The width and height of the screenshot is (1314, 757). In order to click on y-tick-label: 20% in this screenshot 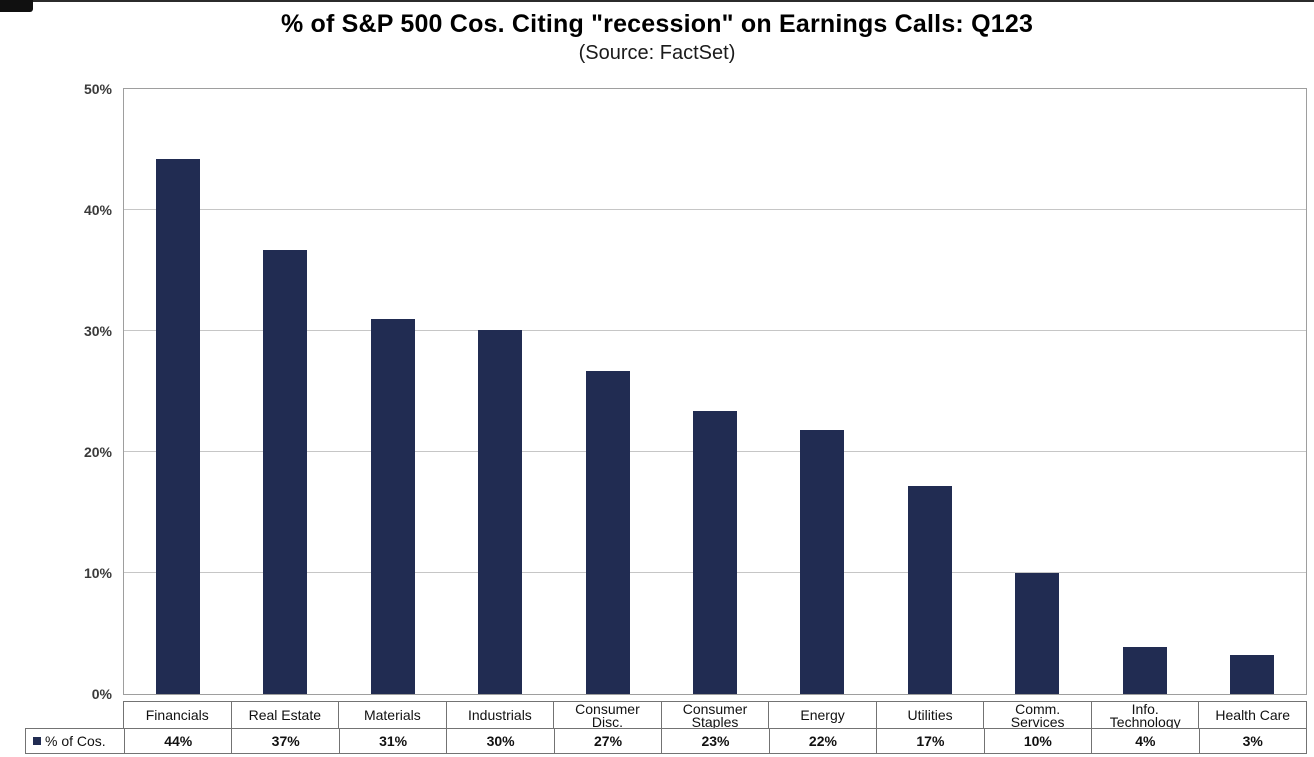, I will do `click(97, 452)`.